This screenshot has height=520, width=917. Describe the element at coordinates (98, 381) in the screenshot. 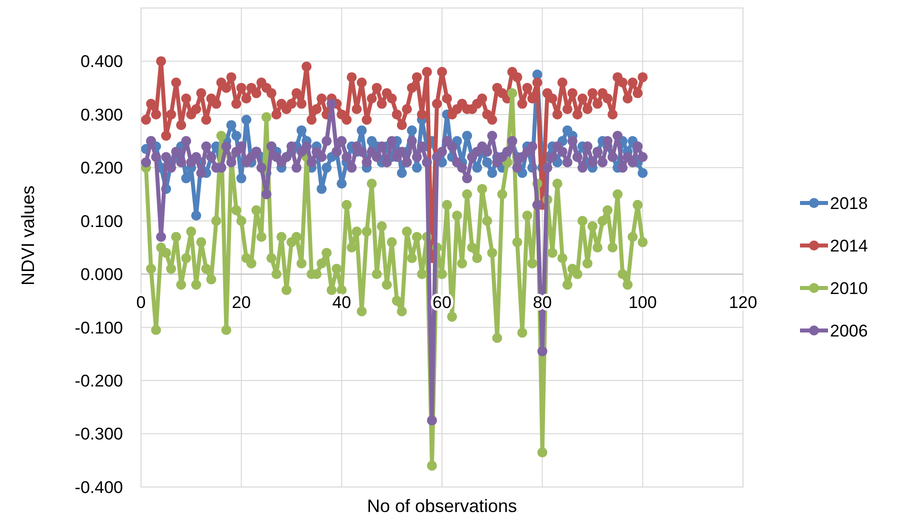

I see `y-tick-label: -0.200` at that location.